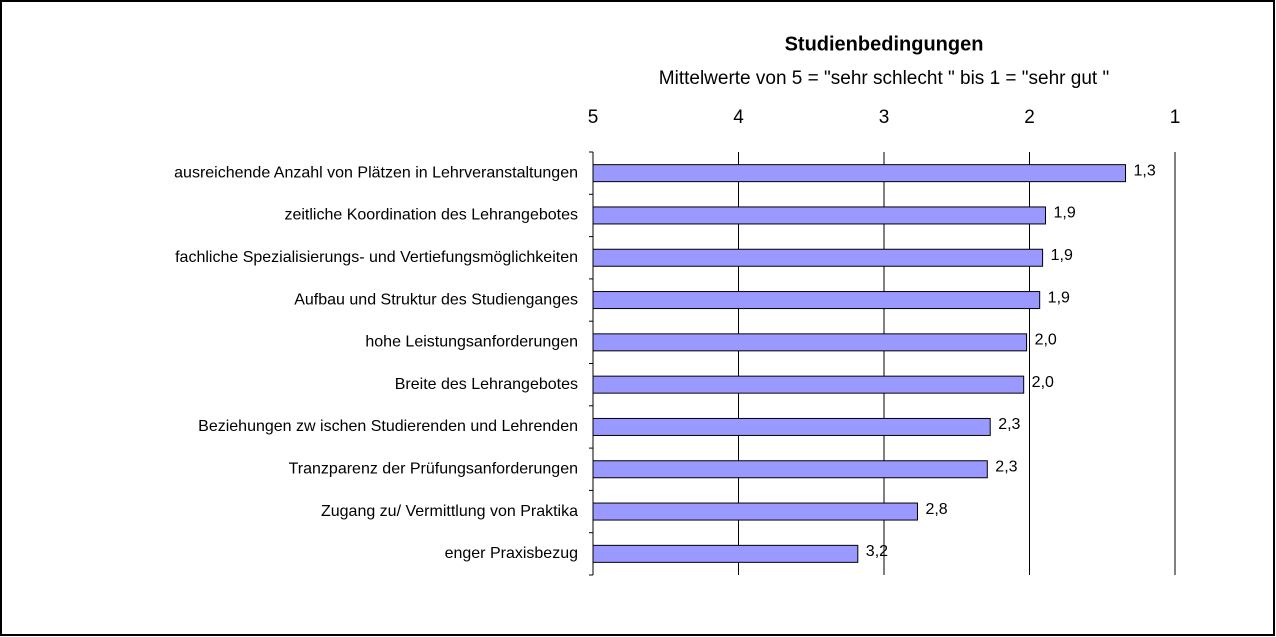 The image size is (1276, 637). Describe the element at coordinates (593, 117) in the screenshot. I see `x-tick-label: 5` at that location.